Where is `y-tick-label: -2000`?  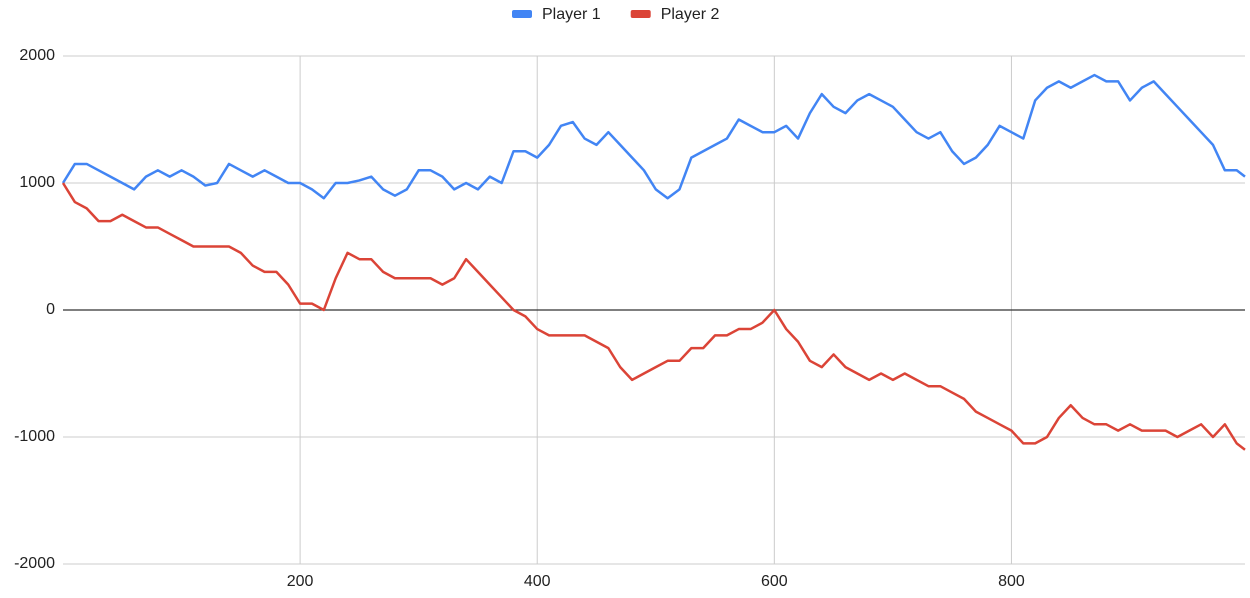
y-tick-label: -2000 is located at coordinates (34, 563).